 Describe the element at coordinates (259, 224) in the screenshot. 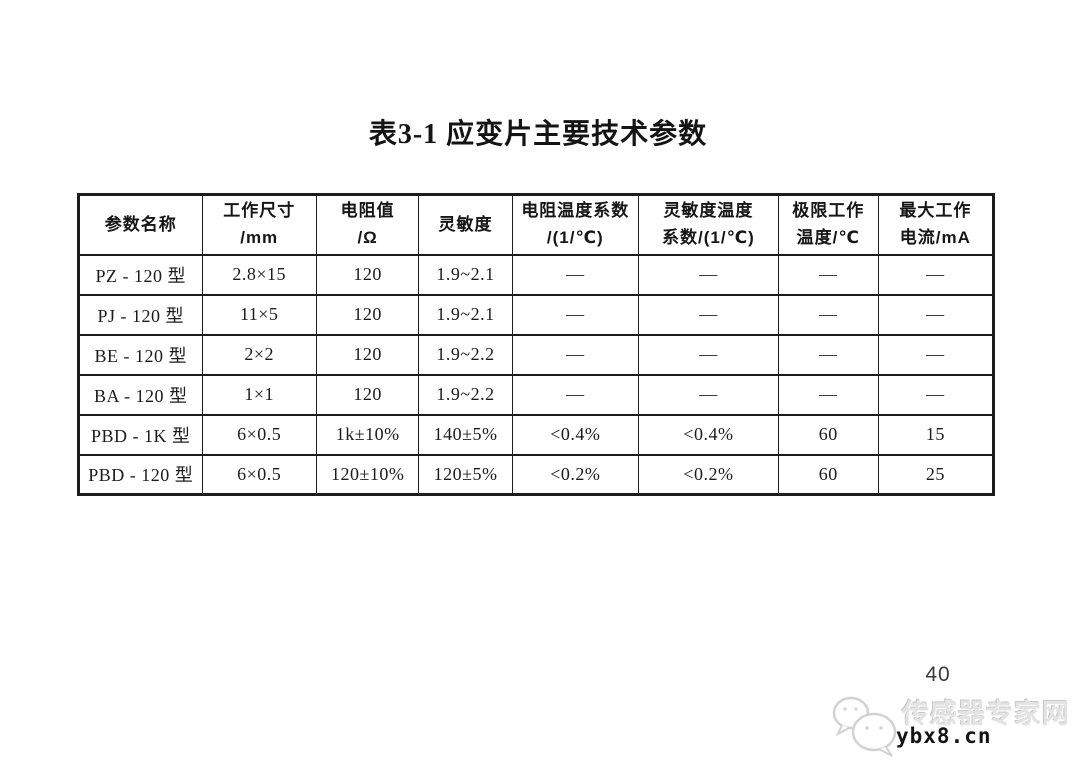

I see `column-header-2: 工作尺寸/mm` at that location.